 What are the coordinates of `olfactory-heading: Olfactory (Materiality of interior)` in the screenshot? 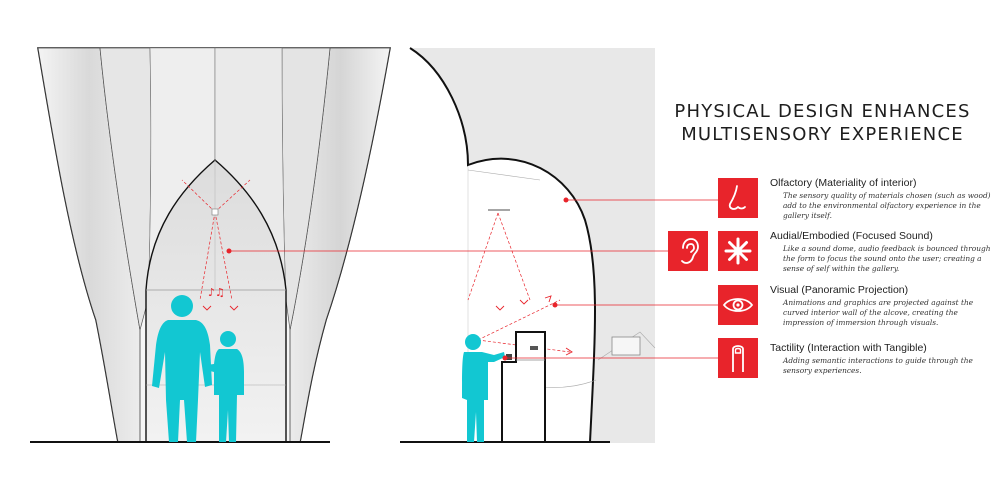 It's located at (843, 183).